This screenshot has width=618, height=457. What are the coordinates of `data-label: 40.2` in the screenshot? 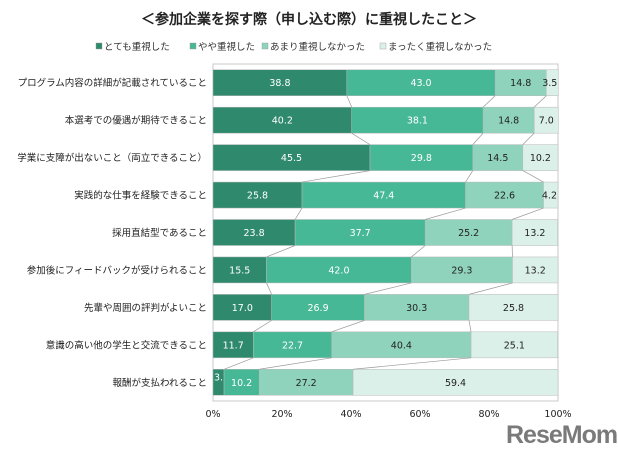 It's located at (282, 121).